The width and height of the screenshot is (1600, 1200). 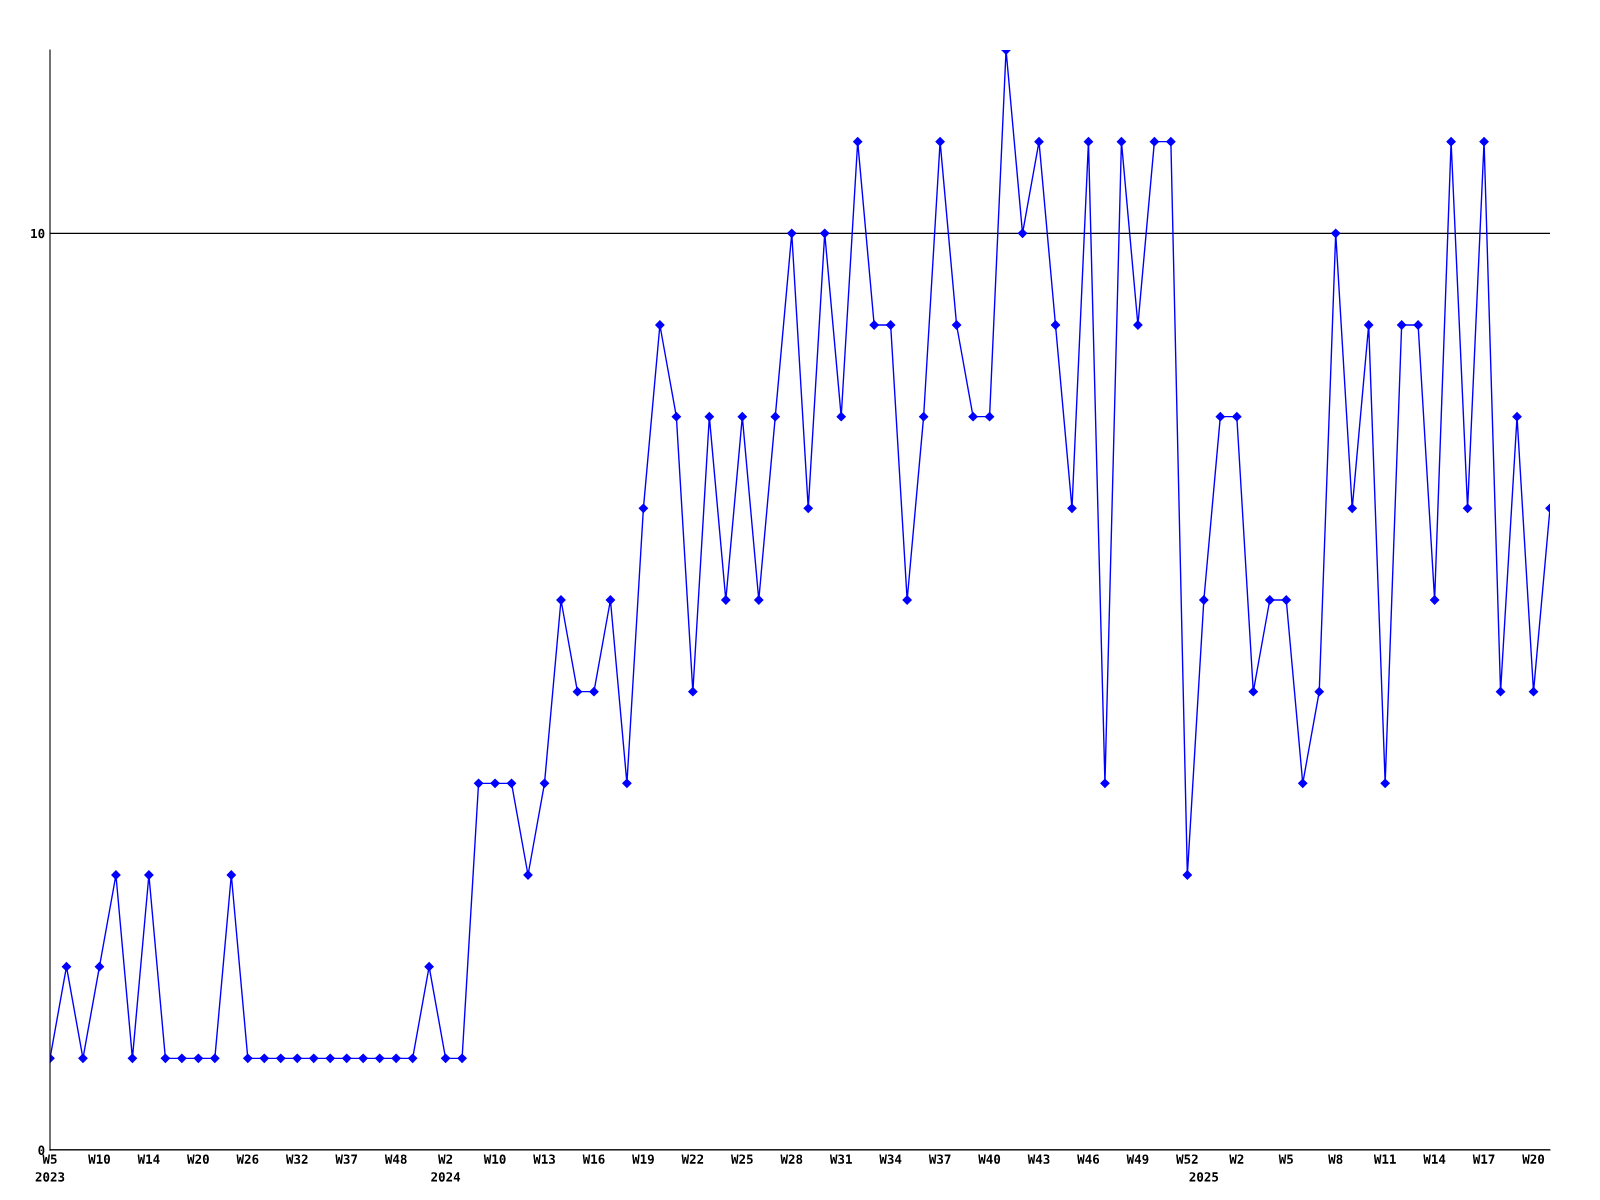 What do you see at coordinates (890, 1159) in the screenshot?
I see `x-tick-label: W34` at bounding box center [890, 1159].